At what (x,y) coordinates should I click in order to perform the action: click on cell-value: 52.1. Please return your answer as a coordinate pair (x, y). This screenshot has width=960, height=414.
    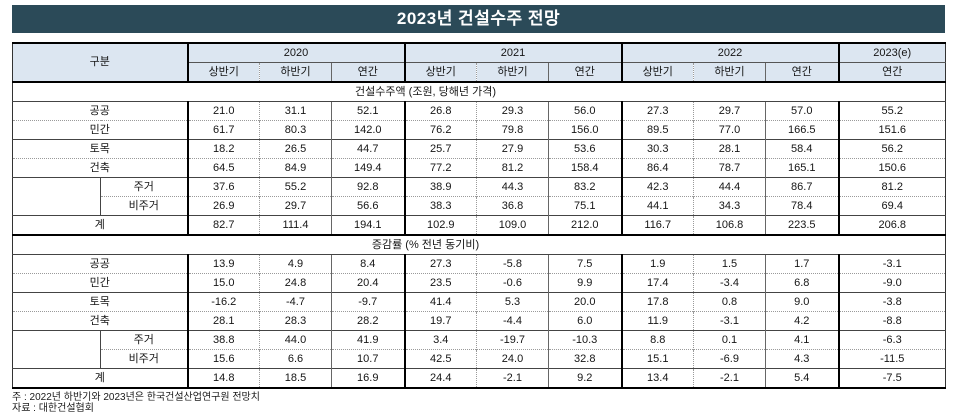
    Looking at the image, I should click on (368, 111).